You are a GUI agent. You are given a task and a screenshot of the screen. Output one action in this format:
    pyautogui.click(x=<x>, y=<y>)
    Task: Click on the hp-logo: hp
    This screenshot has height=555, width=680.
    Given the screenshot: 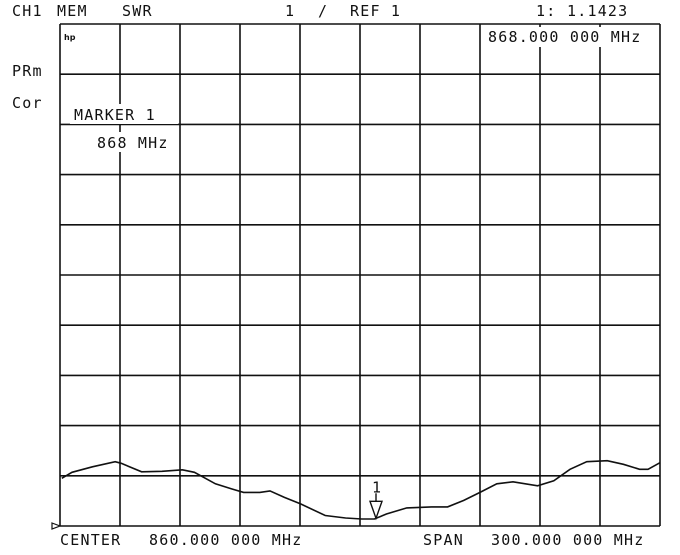 What is the action you would take?
    pyautogui.click(x=70, y=37)
    